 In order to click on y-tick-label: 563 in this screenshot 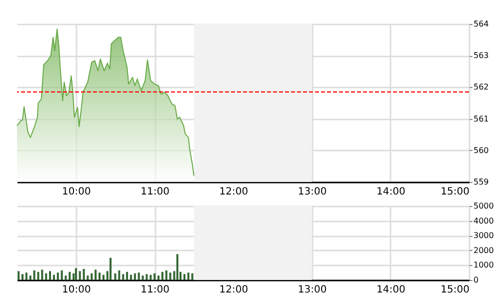, I will do `click(481, 55)`.